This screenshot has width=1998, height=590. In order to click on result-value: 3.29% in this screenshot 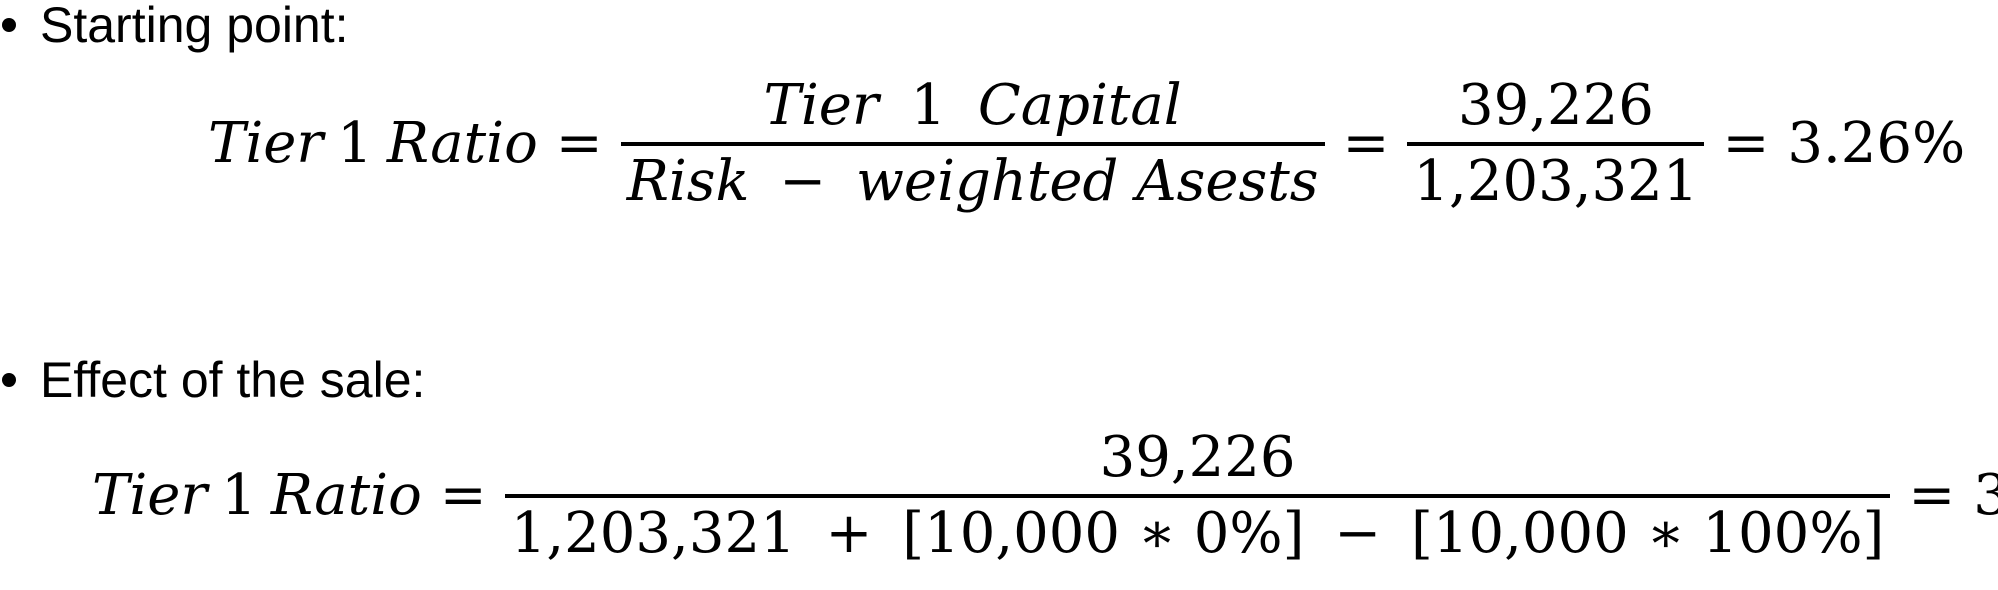, I will do `click(1985, 495)`.